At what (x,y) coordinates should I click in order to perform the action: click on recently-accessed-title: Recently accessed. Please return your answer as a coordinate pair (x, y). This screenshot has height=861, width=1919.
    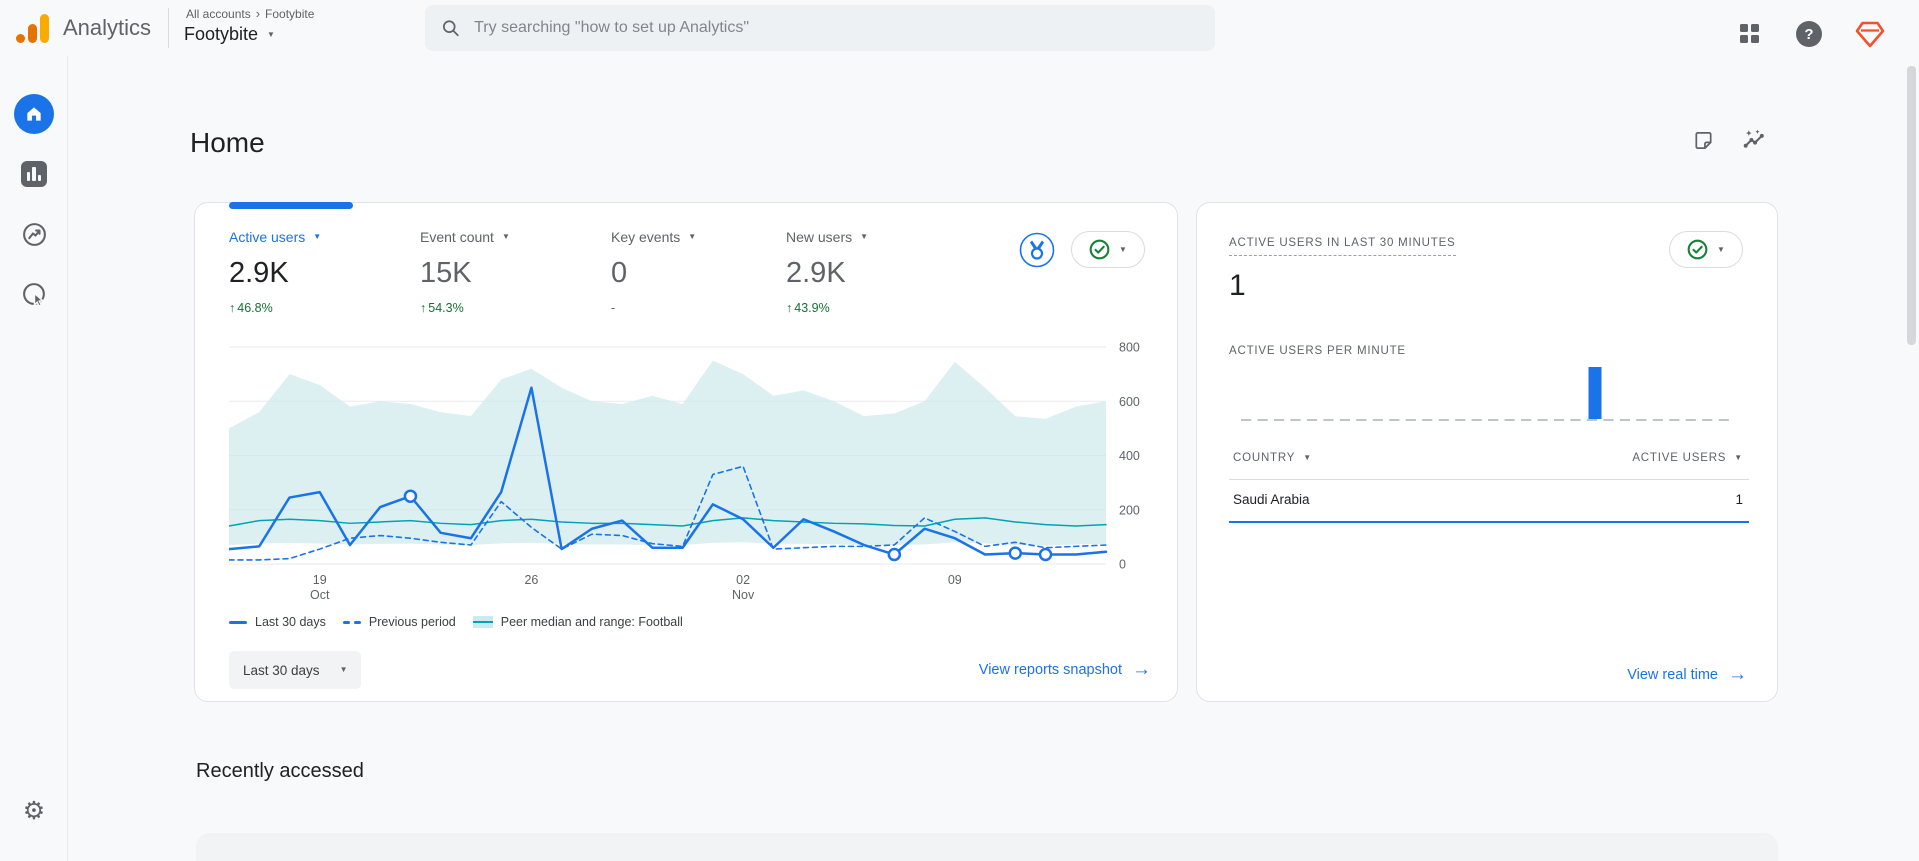
    Looking at the image, I should click on (280, 771).